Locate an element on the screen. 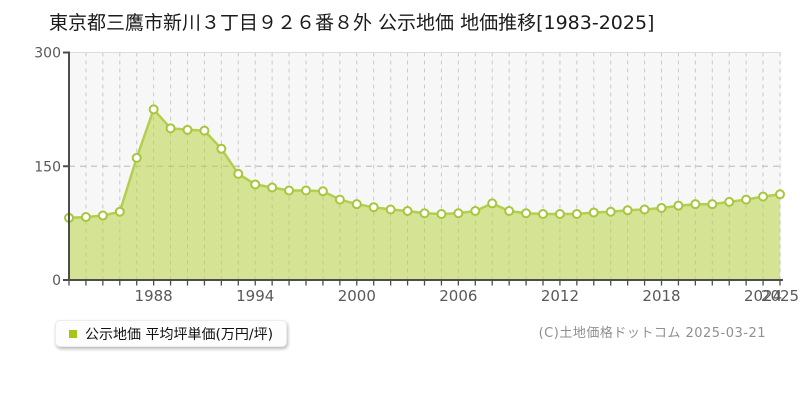 The image size is (800, 400). chart-title: 東京都三鷹市新川３丁目９２６番８外 公示地価 地価推移[1983-2025] is located at coordinates (352, 23).